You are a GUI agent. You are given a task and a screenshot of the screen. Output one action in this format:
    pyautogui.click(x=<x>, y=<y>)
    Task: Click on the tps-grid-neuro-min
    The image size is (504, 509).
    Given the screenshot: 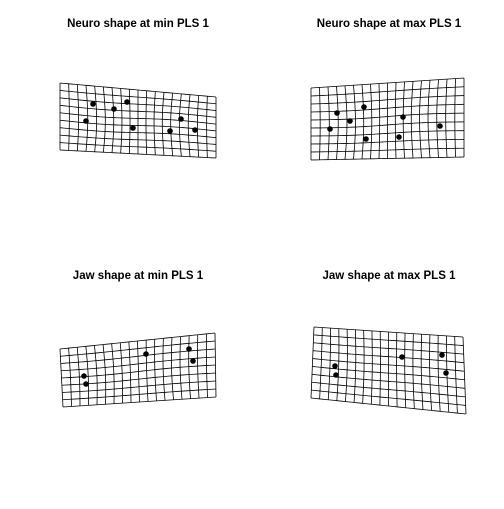 What is the action you would take?
    pyautogui.click(x=138, y=120)
    